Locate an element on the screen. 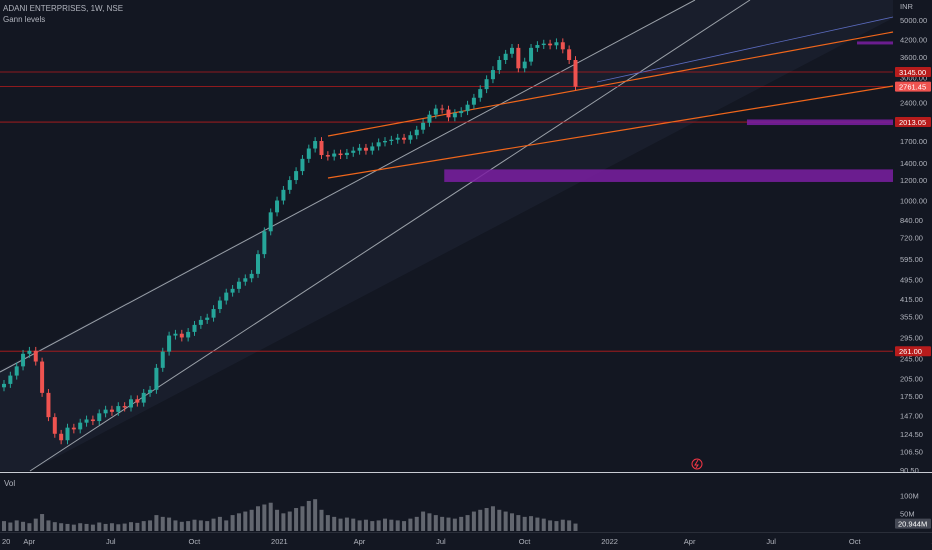 The width and height of the screenshot is (932, 550). lightning-icon is located at coordinates (697, 464).